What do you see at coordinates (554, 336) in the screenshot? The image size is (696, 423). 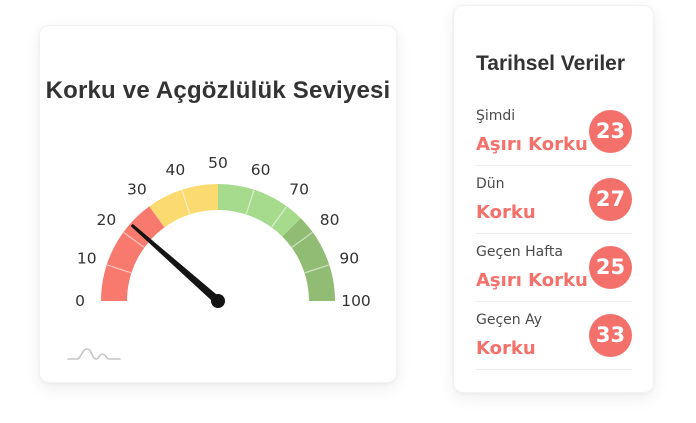 I see `history-row: Geçen Ay Korku 33` at bounding box center [554, 336].